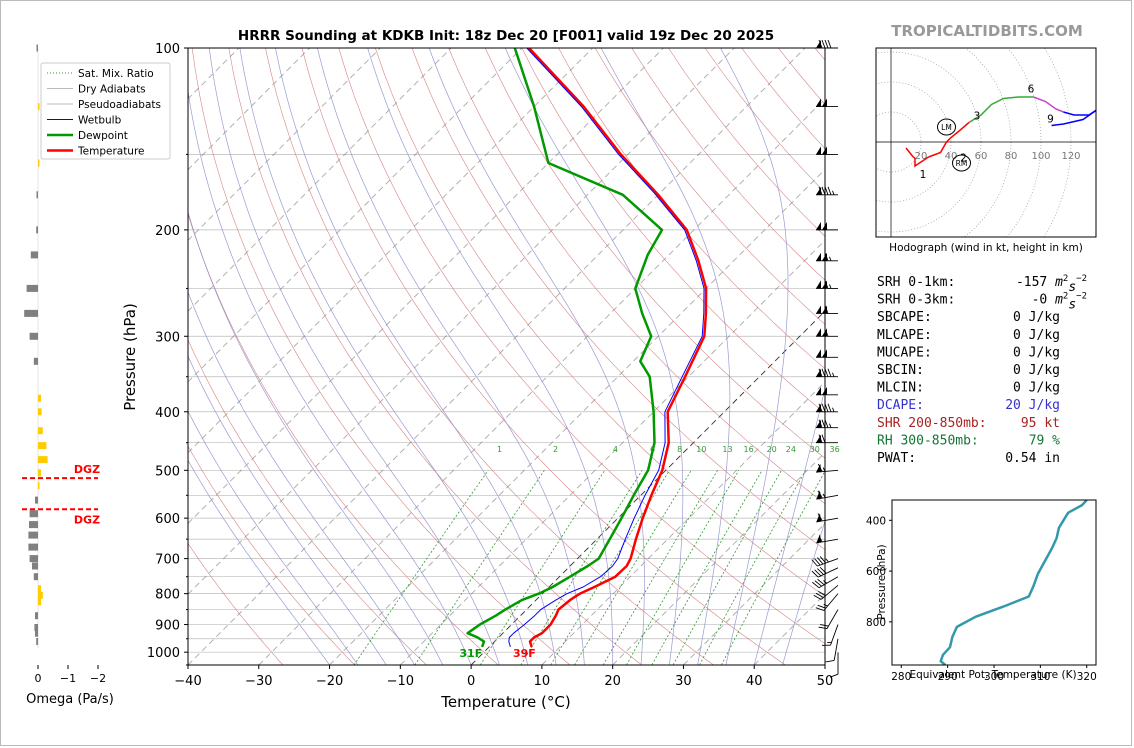 The width and height of the screenshot is (1134, 748). What do you see at coordinates (932, 423) in the screenshot?
I see `stat-label: SHR 200-850mb:` at bounding box center [932, 423].